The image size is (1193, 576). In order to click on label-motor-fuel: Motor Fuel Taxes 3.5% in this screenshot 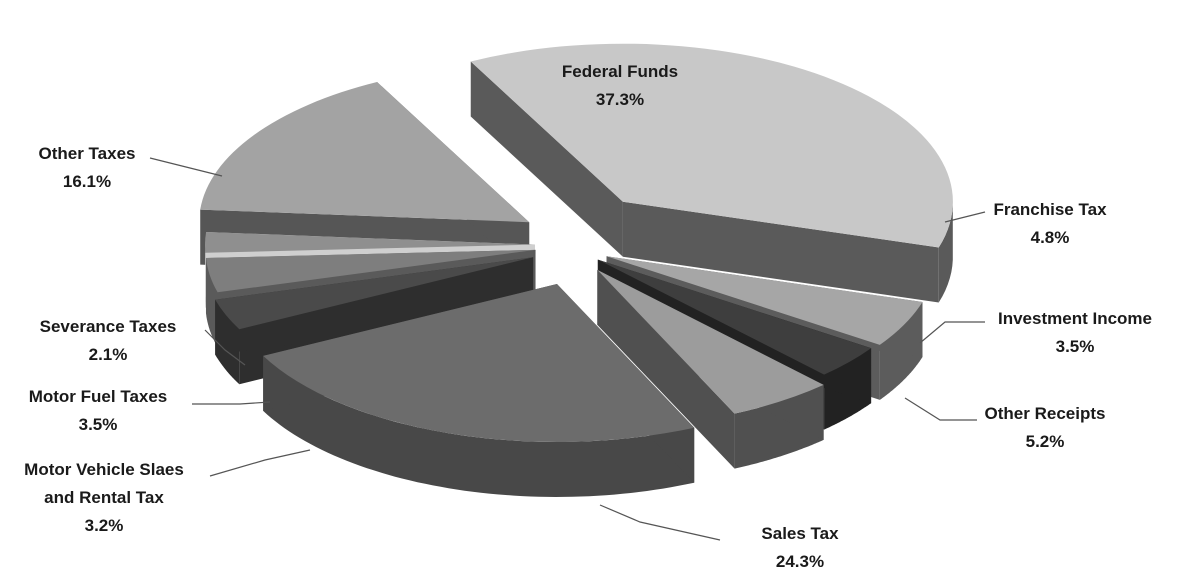, I will do `click(98, 411)`.